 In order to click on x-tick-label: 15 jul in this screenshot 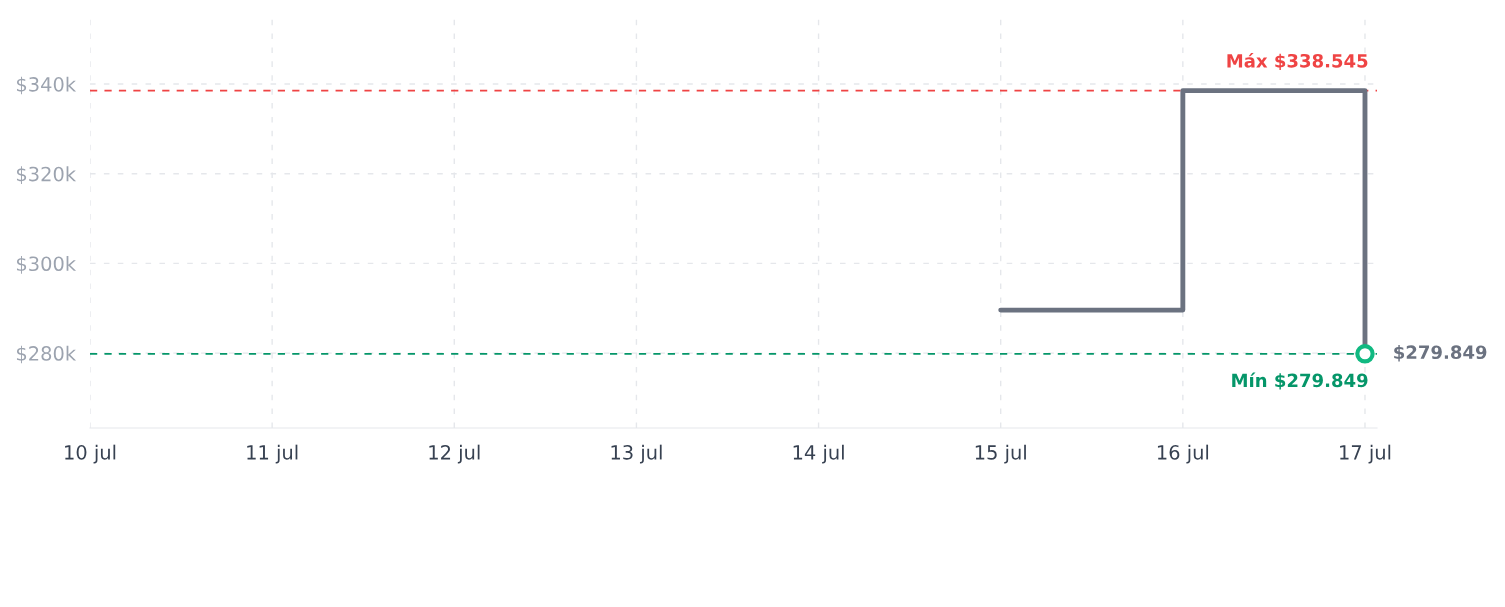, I will do `click(1000, 454)`.